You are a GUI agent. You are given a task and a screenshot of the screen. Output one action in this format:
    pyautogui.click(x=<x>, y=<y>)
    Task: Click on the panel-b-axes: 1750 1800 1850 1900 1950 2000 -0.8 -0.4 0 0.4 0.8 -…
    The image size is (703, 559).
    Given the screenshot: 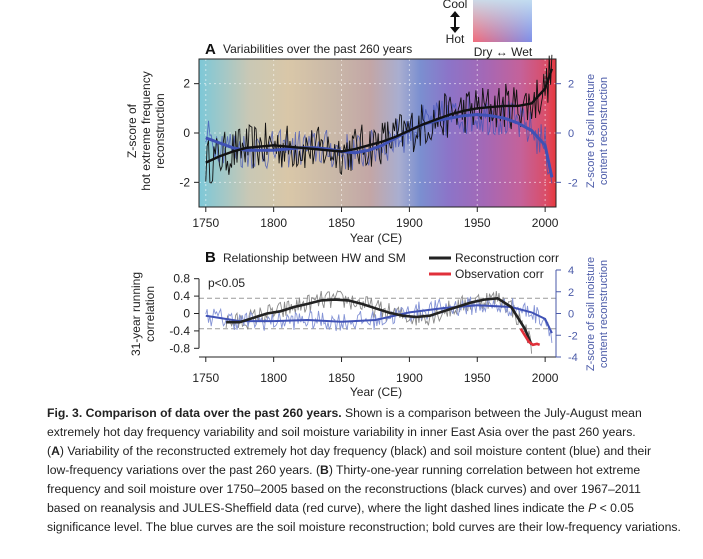 What is the action you would take?
    pyautogui.click(x=373, y=325)
    